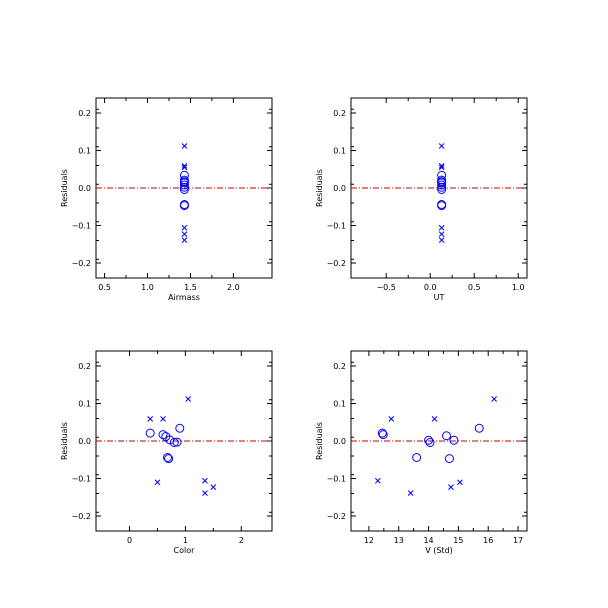 This screenshot has width=608, height=608. What do you see at coordinates (430, 287) in the screenshot?
I see `x-tick-label: 0.0` at bounding box center [430, 287].